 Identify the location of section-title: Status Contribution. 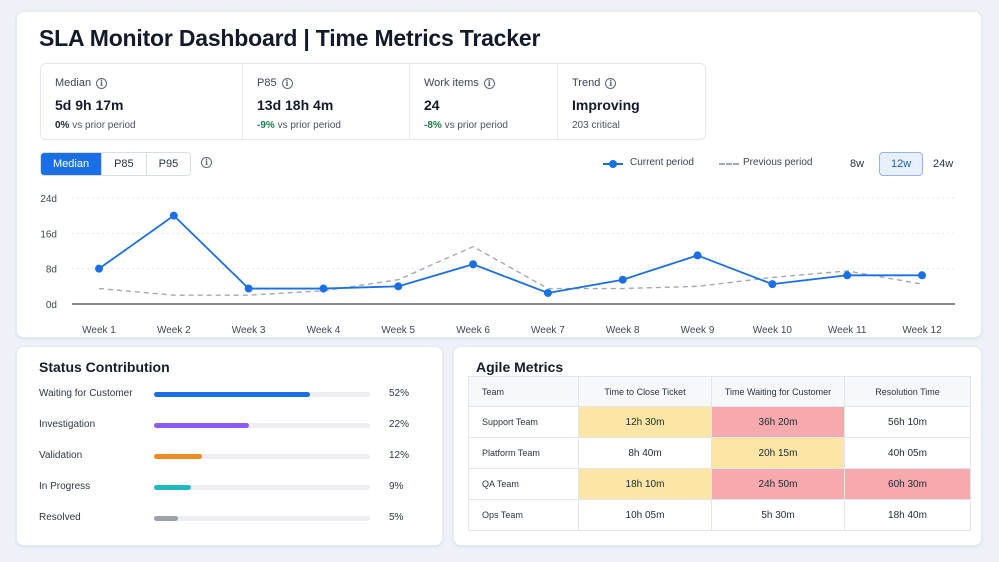
(104, 367).